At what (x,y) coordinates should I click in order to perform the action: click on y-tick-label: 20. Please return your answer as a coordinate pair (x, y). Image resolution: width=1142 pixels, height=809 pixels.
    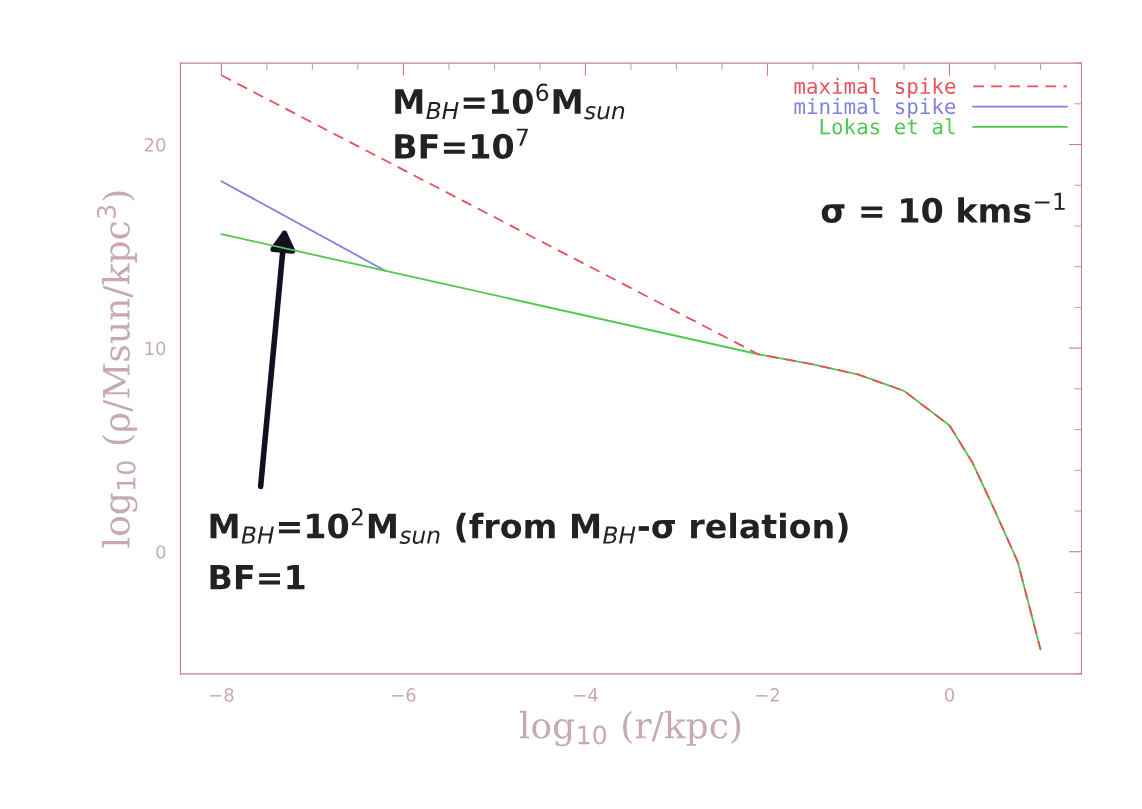
    Looking at the image, I should click on (155, 145).